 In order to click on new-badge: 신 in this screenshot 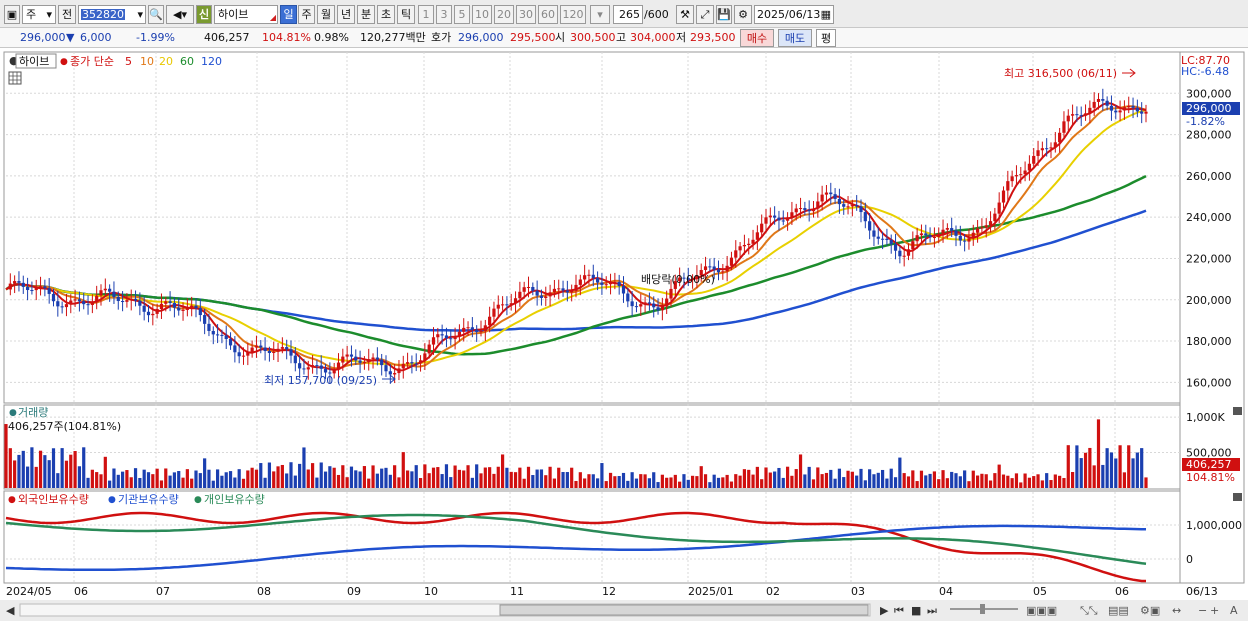, I will do `click(204, 14)`.